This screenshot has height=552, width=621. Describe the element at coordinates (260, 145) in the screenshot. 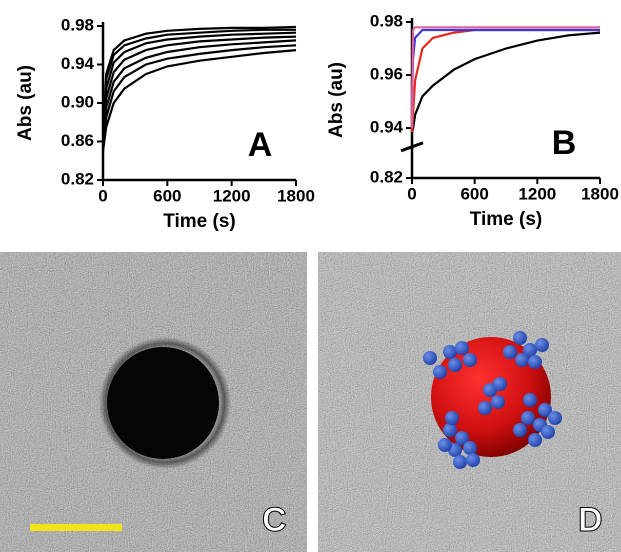

I see `panel-label: A` at that location.